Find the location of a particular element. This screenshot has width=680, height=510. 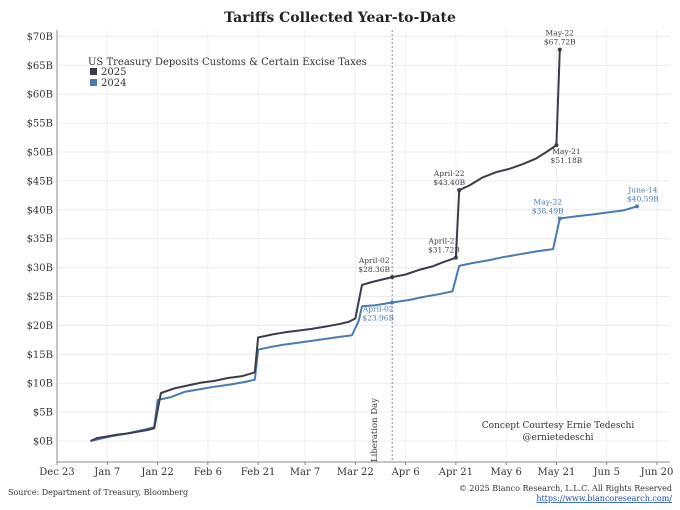

y-tick-label: $40B is located at coordinates (40, 210).